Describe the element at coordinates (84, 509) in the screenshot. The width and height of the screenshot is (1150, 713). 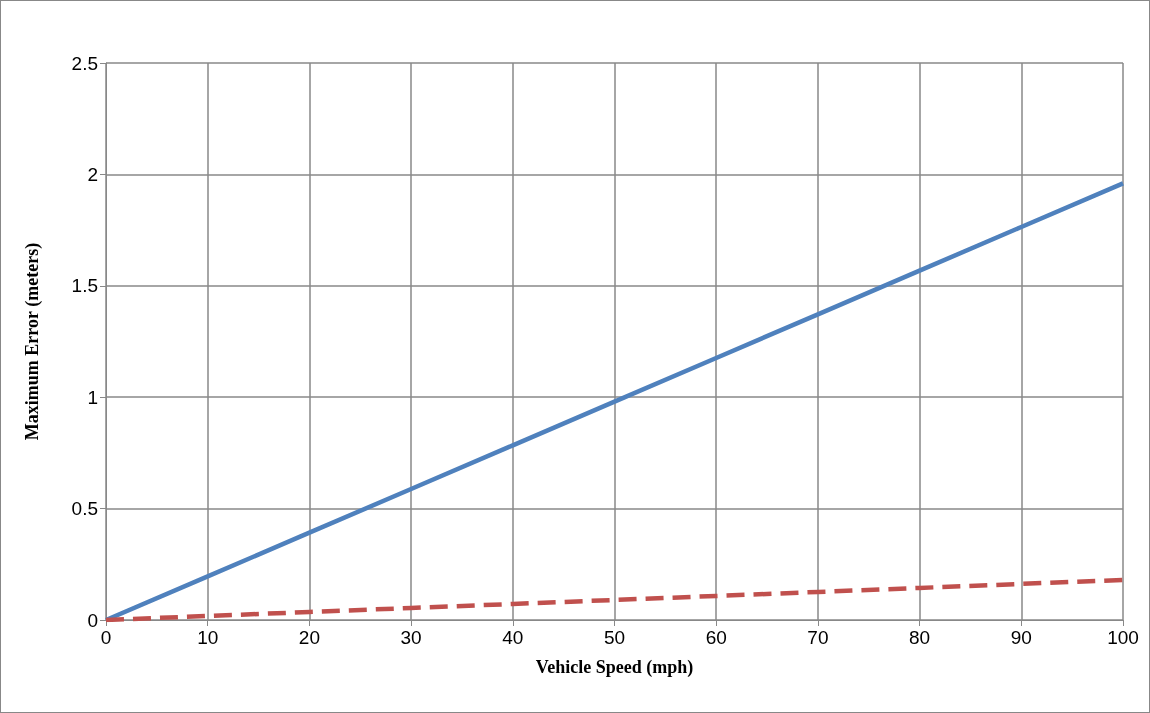
I see `y-tick-label: 0.5` at that location.